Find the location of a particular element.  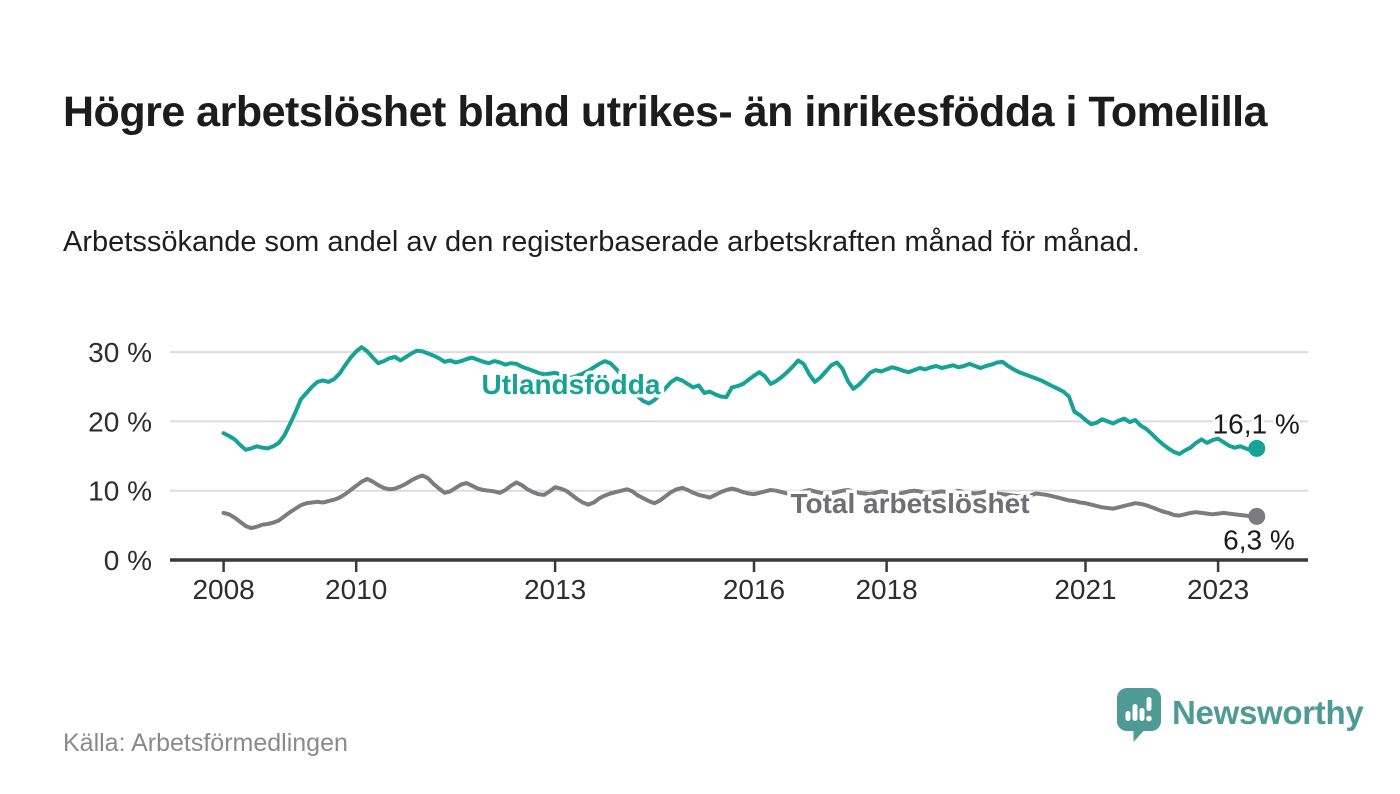

x-tick-label-2008: 2008 is located at coordinates (223, 589).